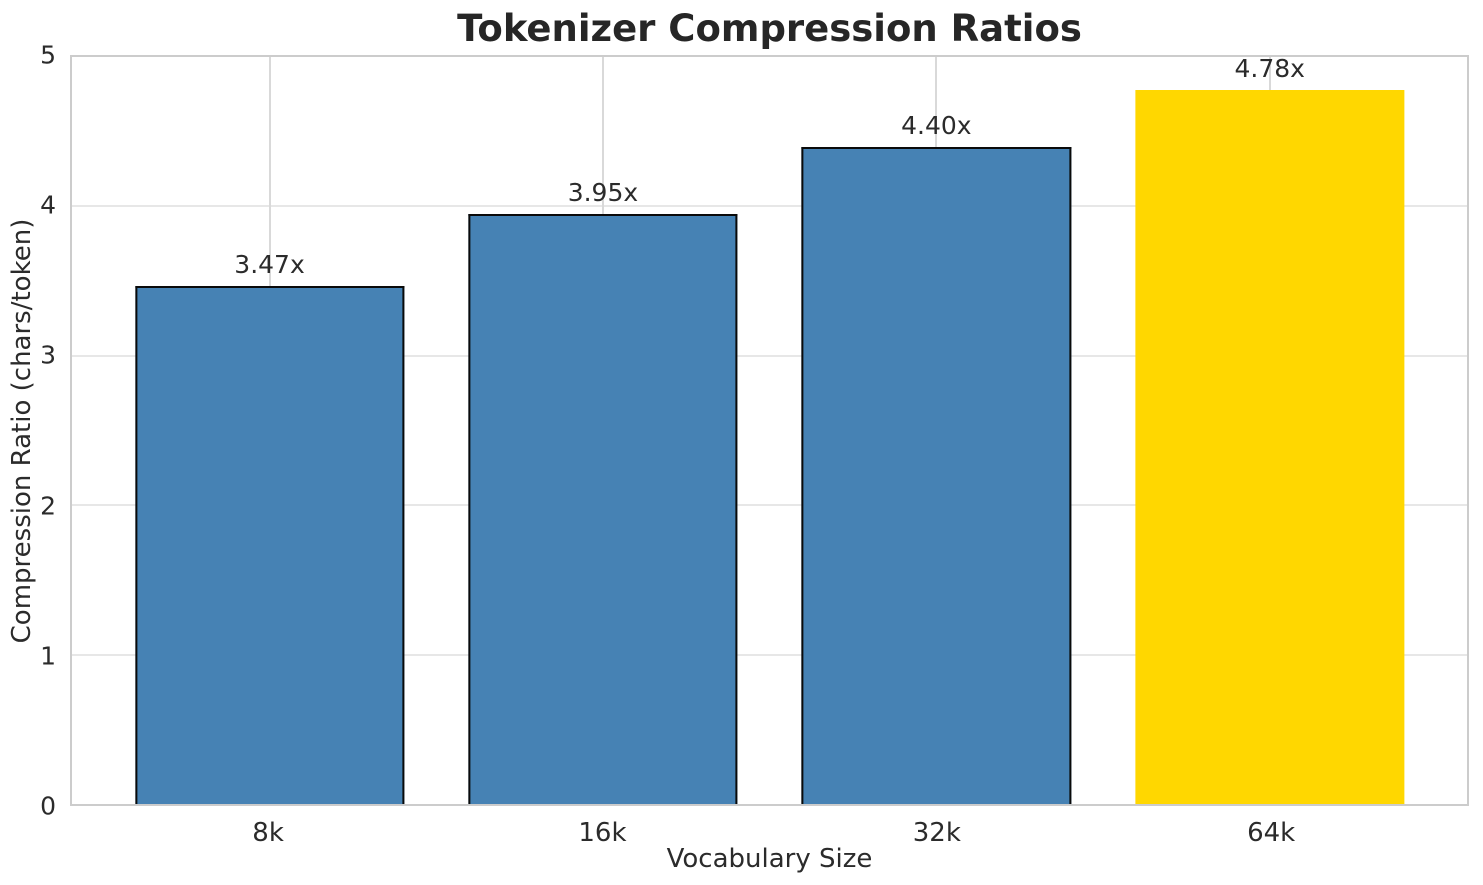 The height and width of the screenshot is (885, 1483). Describe the element at coordinates (48, 806) in the screenshot. I see `y-tick-0: 0` at that location.